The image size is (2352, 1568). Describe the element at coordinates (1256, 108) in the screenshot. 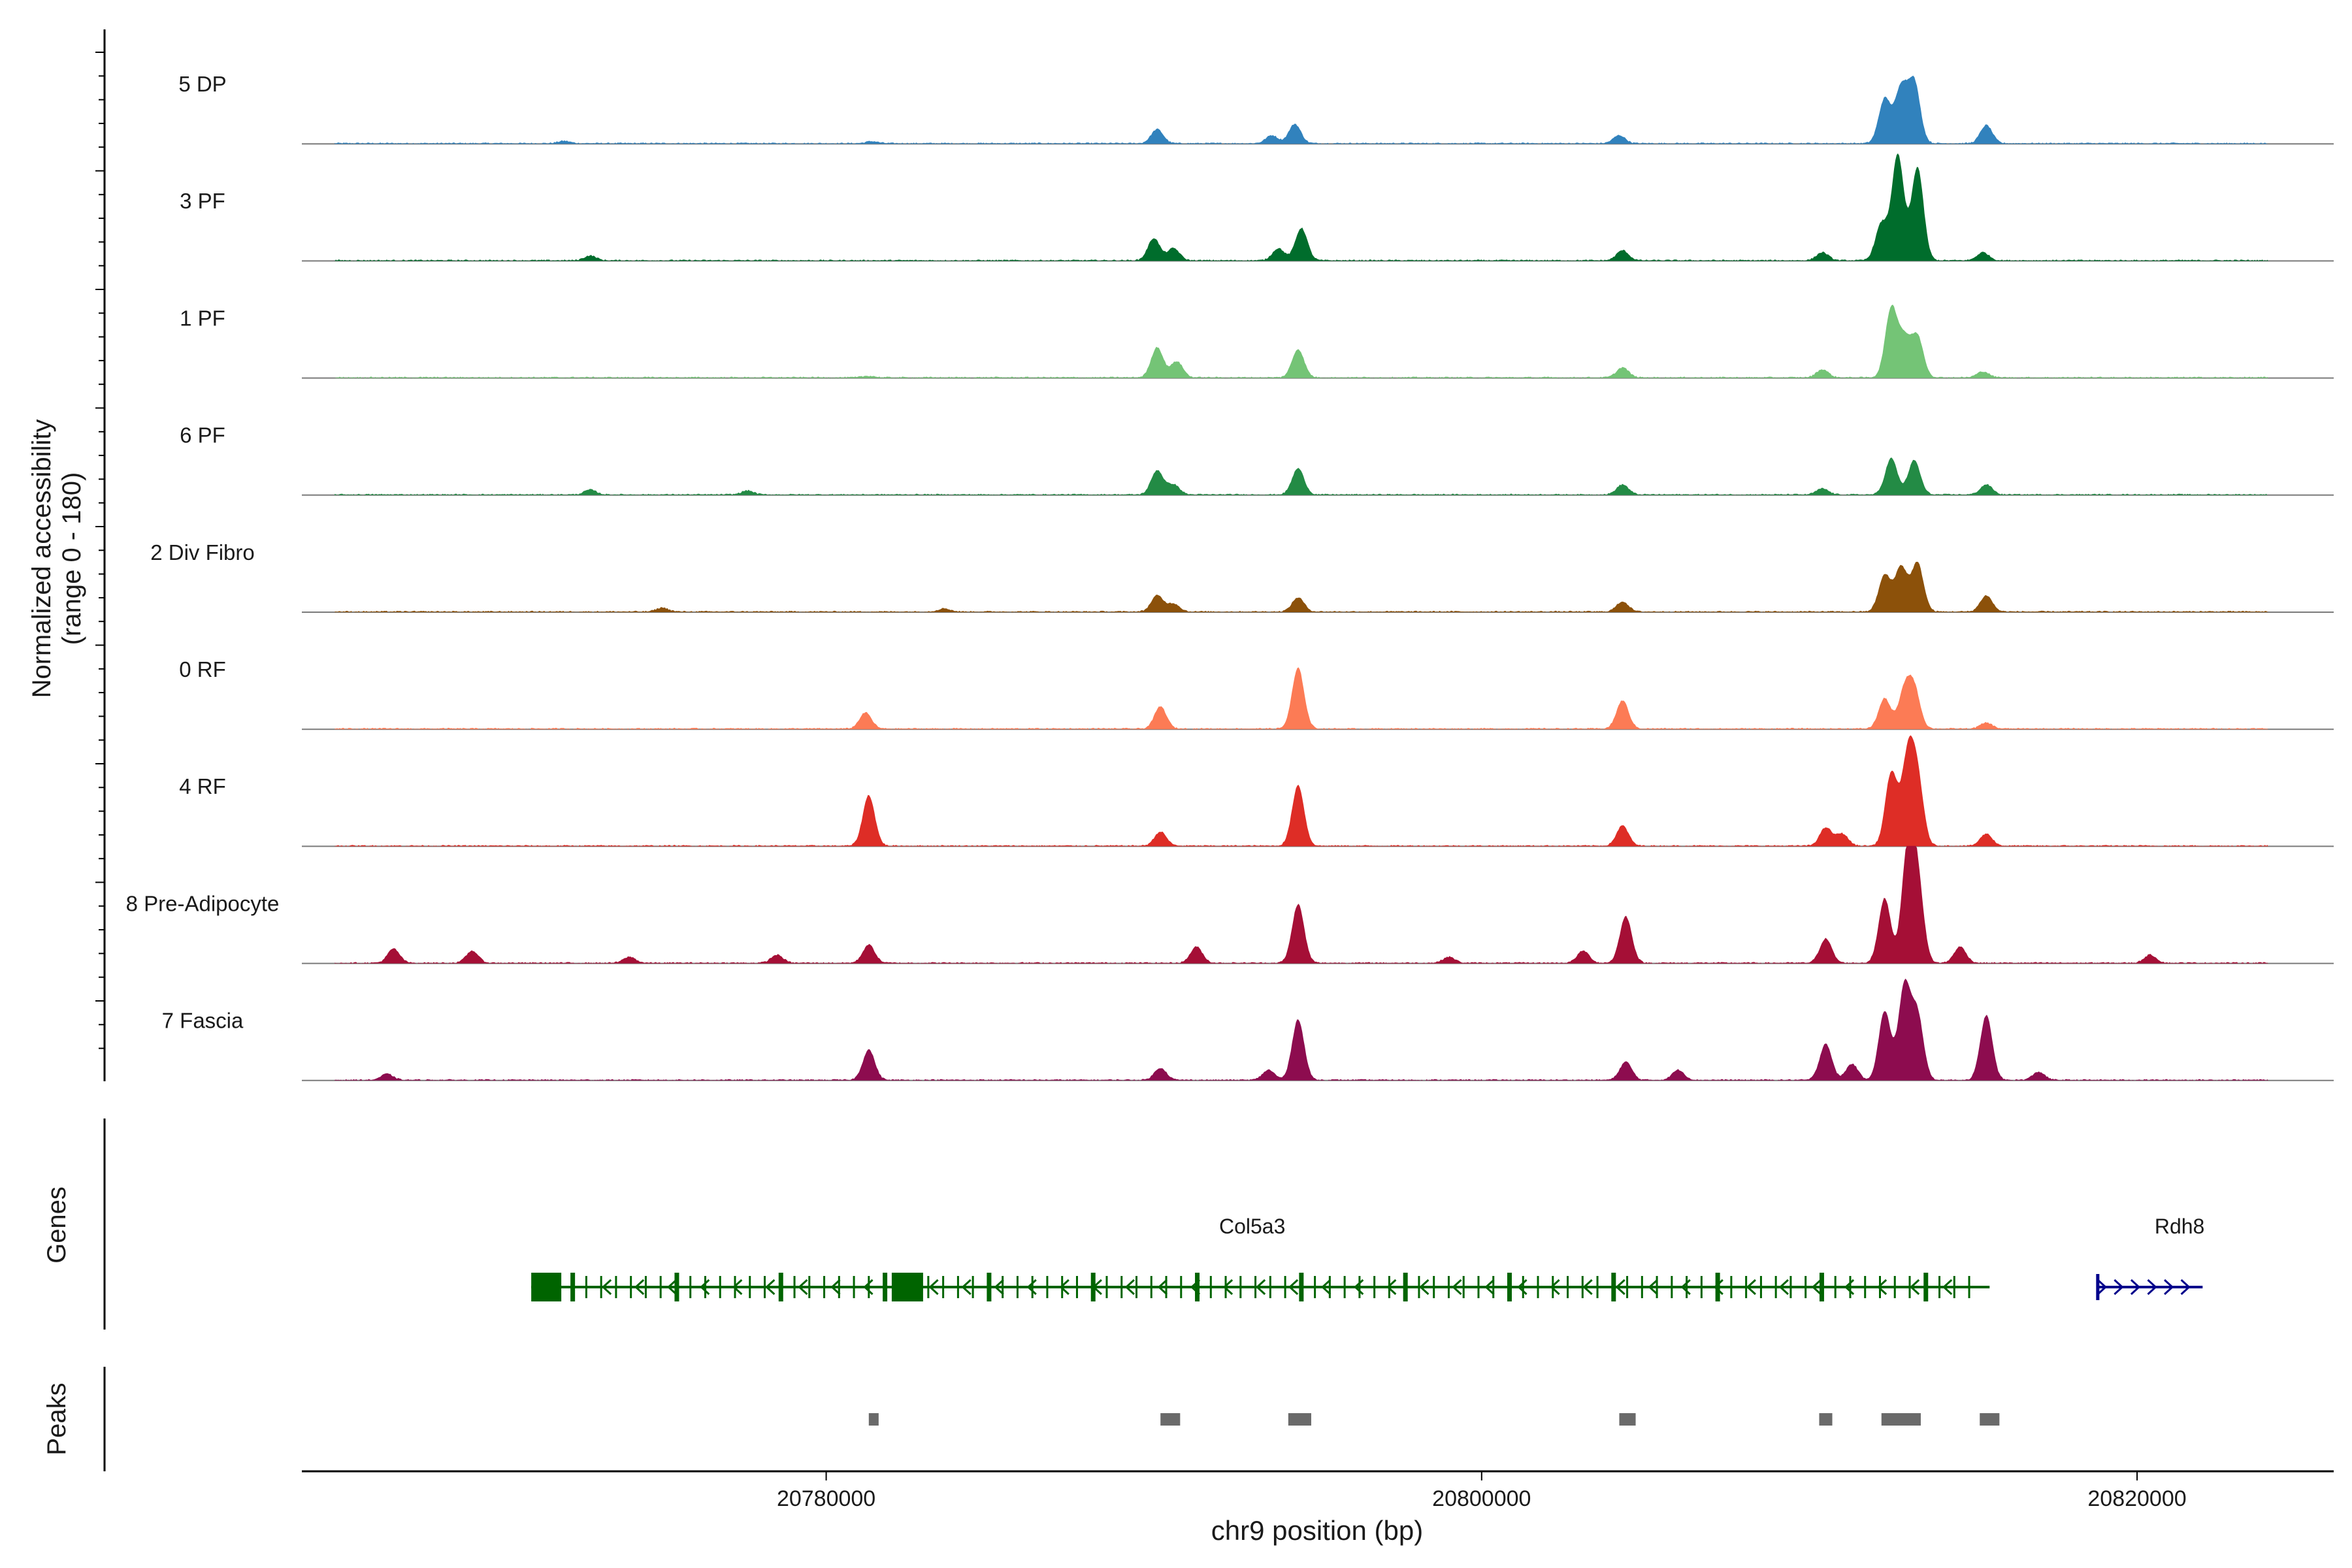

I see `coverage-track: 5 DP` at that location.